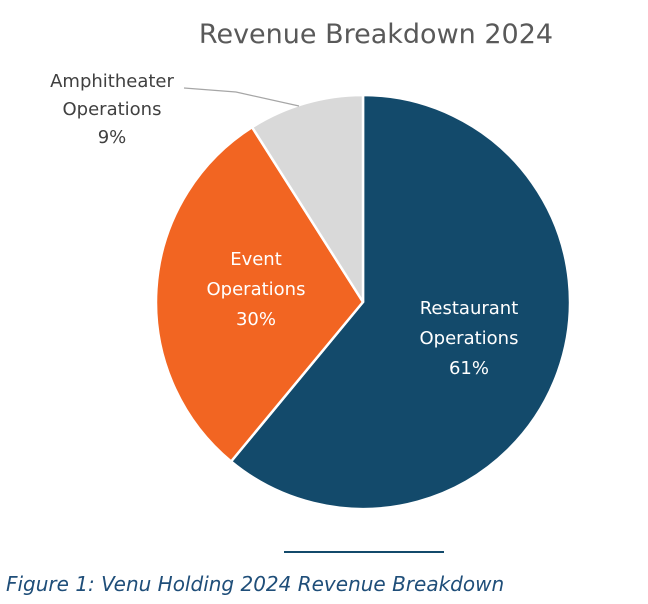 This screenshot has height=604, width=648. What do you see at coordinates (112, 81) in the screenshot?
I see `slice-label-line: Amphitheater` at bounding box center [112, 81].